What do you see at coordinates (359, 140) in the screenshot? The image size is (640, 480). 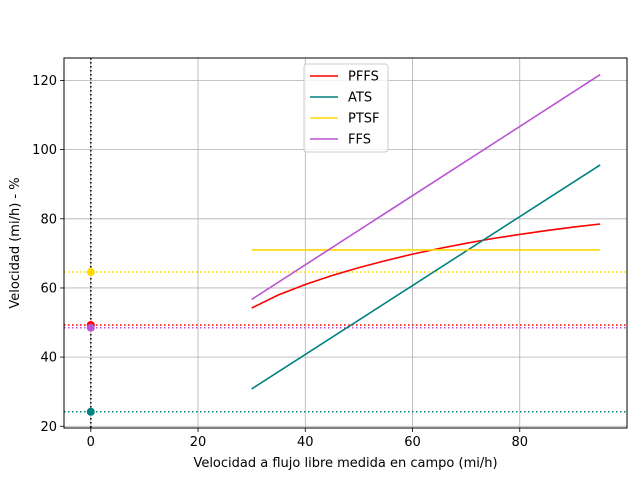 I see `legend-label: FFS` at bounding box center [359, 140].